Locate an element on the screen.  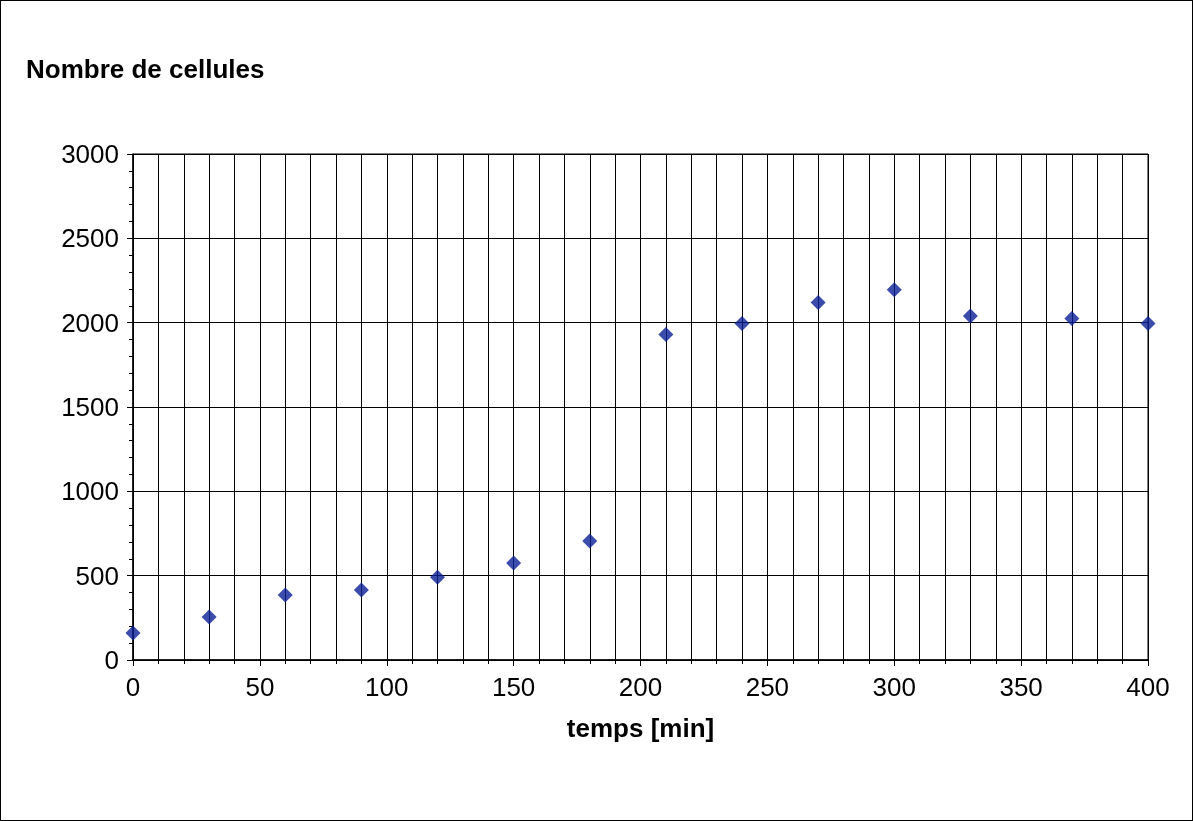
x-axis-title: temps [min] is located at coordinates (640, 728).